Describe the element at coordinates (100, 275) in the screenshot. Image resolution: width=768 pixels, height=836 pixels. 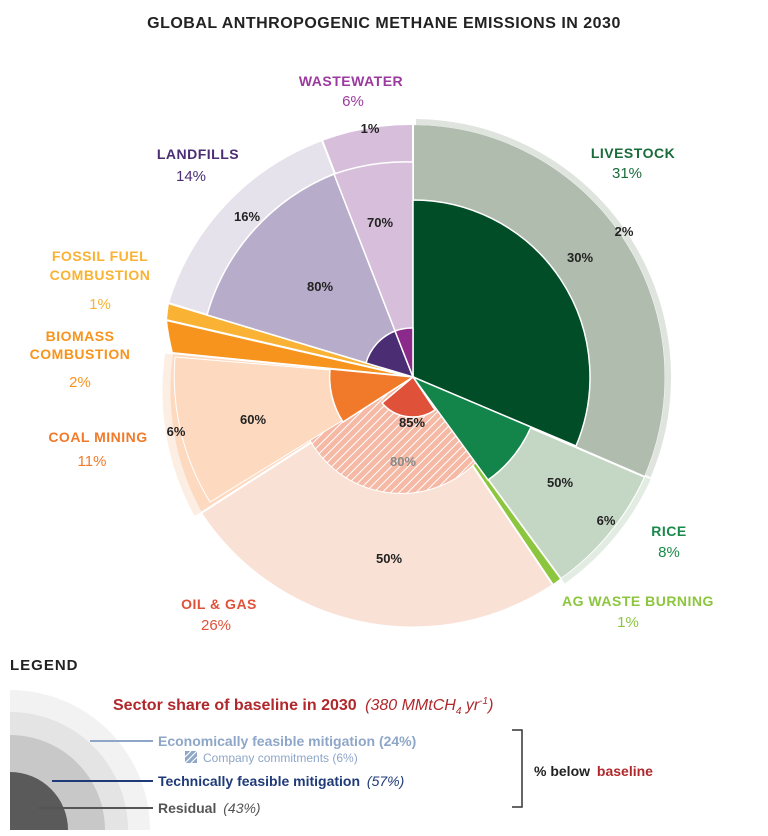
I see `fossil-fuel-name-line2: COMBUSTION` at that location.